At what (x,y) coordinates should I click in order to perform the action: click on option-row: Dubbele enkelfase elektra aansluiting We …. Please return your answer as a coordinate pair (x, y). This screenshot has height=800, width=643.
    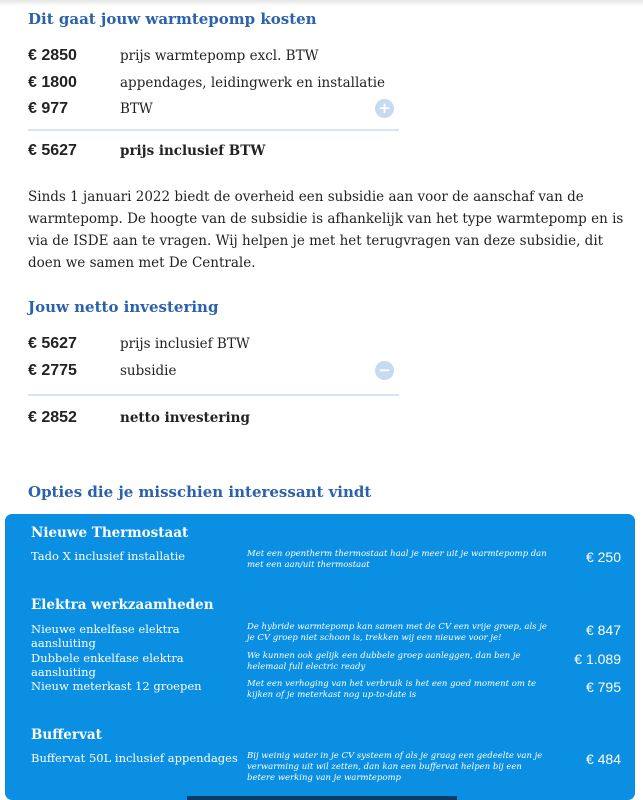
    Looking at the image, I should click on (326, 665).